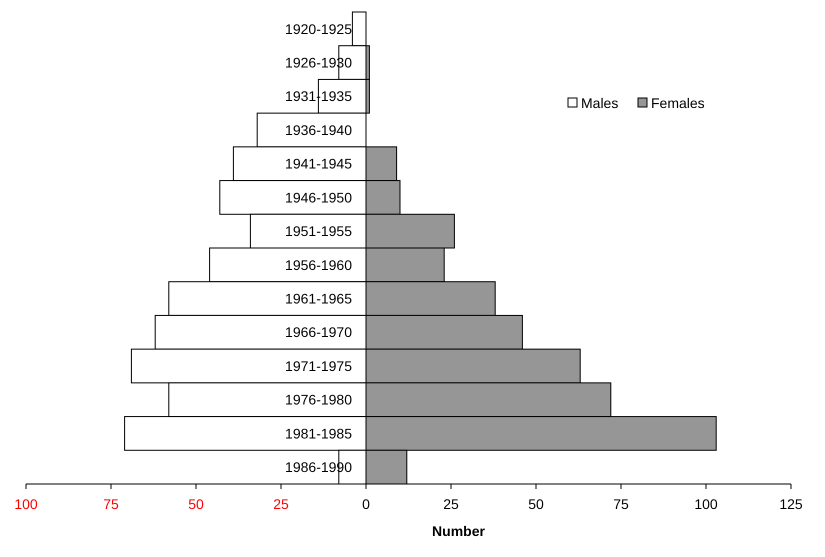 This screenshot has height=557, width=825. What do you see at coordinates (366, 504) in the screenshot?
I see `x-tick-label: 0` at bounding box center [366, 504].